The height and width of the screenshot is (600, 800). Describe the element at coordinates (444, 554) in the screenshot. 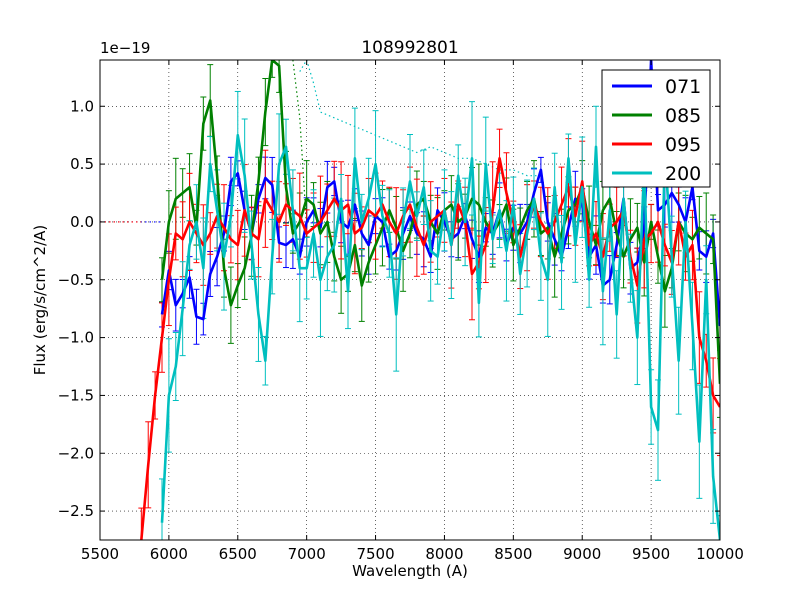

I see `x-tick-label: 8000` at that location.